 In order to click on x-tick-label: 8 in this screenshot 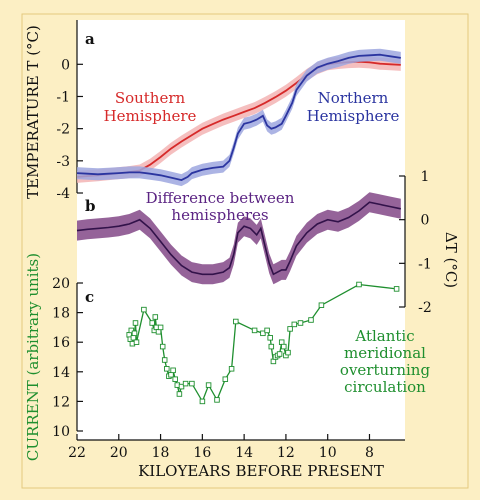, I will do `click(369, 453)`.